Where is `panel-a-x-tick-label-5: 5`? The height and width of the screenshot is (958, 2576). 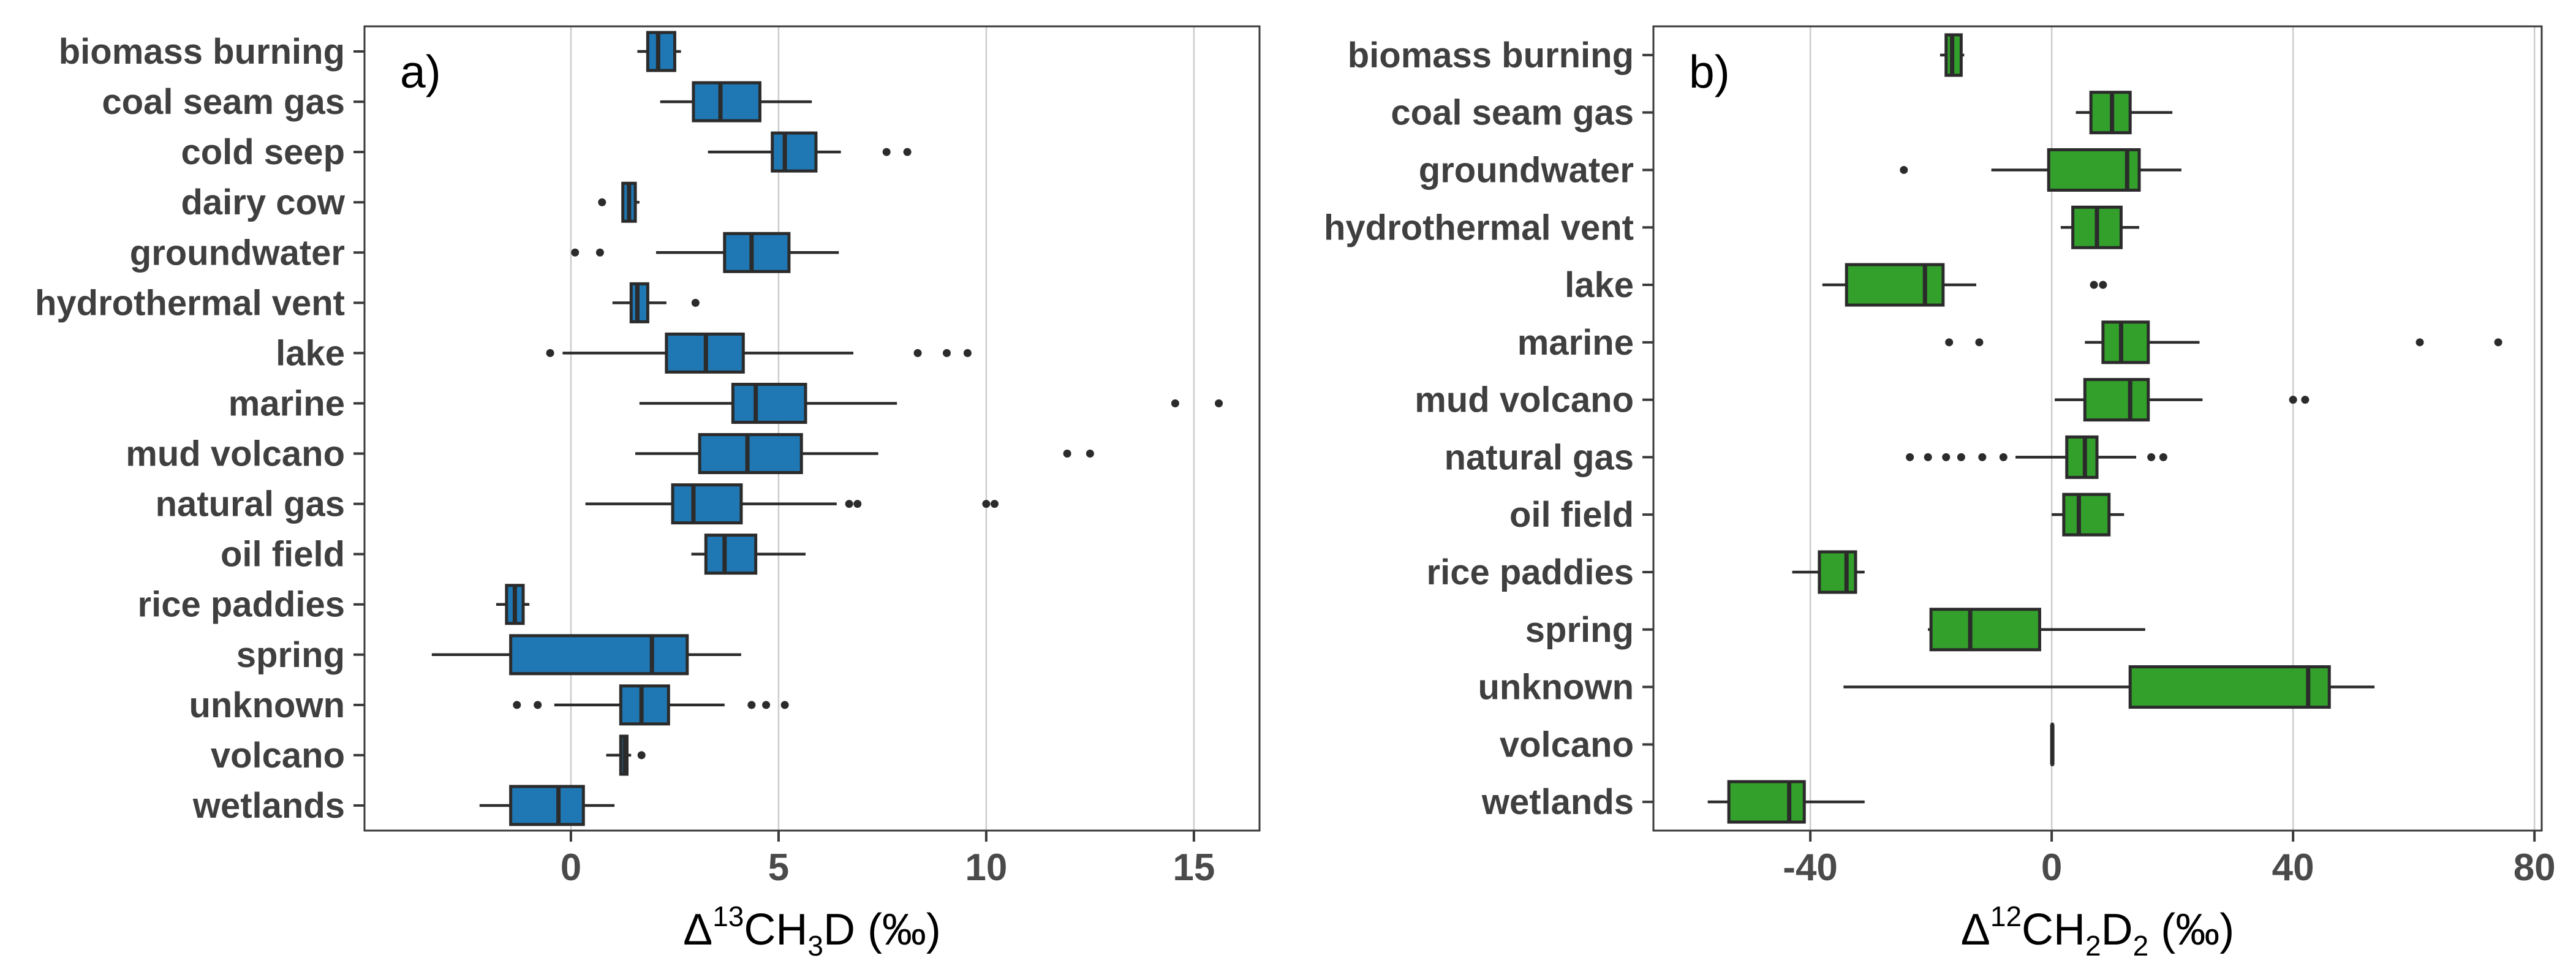 panel-a-x-tick-label-5: 5 is located at coordinates (778, 868).